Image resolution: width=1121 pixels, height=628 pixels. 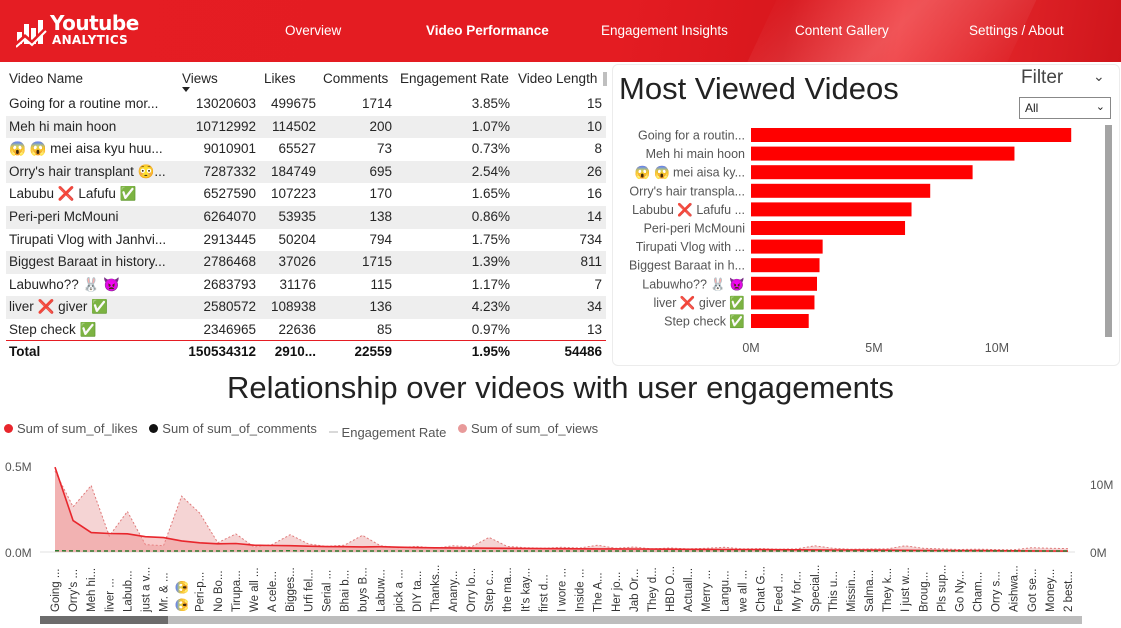 I want to click on views-area, so click(x=561, y=511).